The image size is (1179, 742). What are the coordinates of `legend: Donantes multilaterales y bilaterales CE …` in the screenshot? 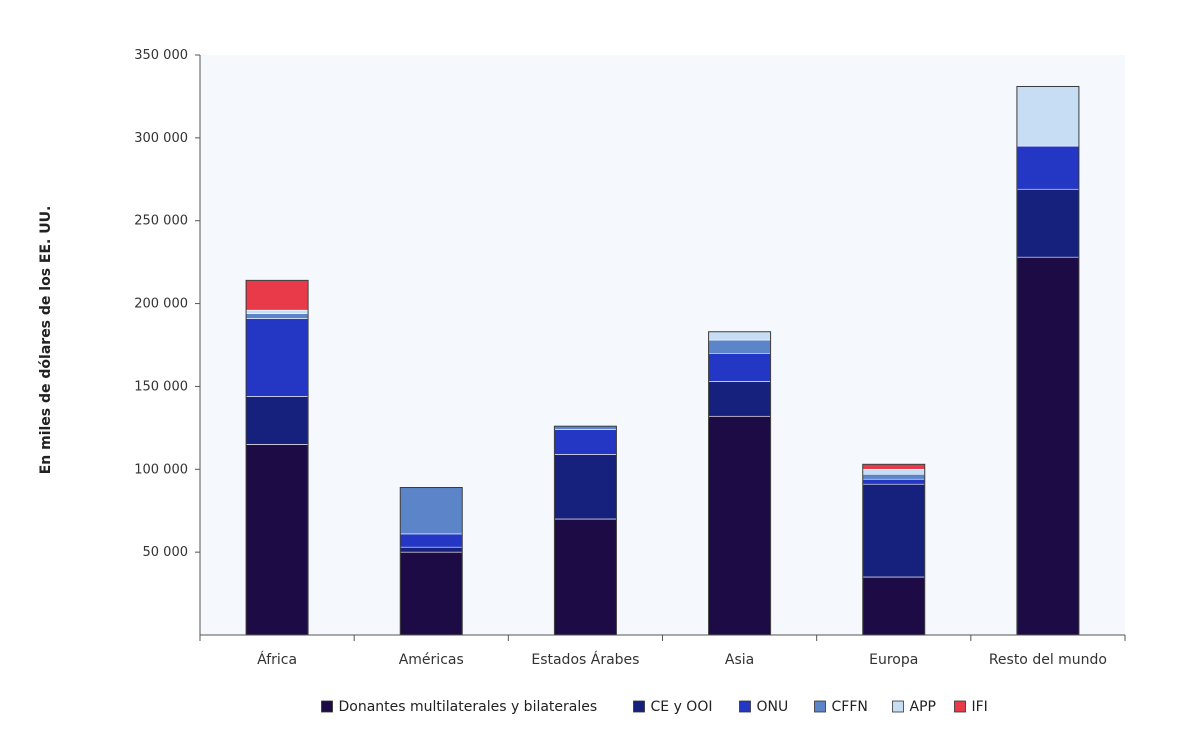 It's located at (654, 707).